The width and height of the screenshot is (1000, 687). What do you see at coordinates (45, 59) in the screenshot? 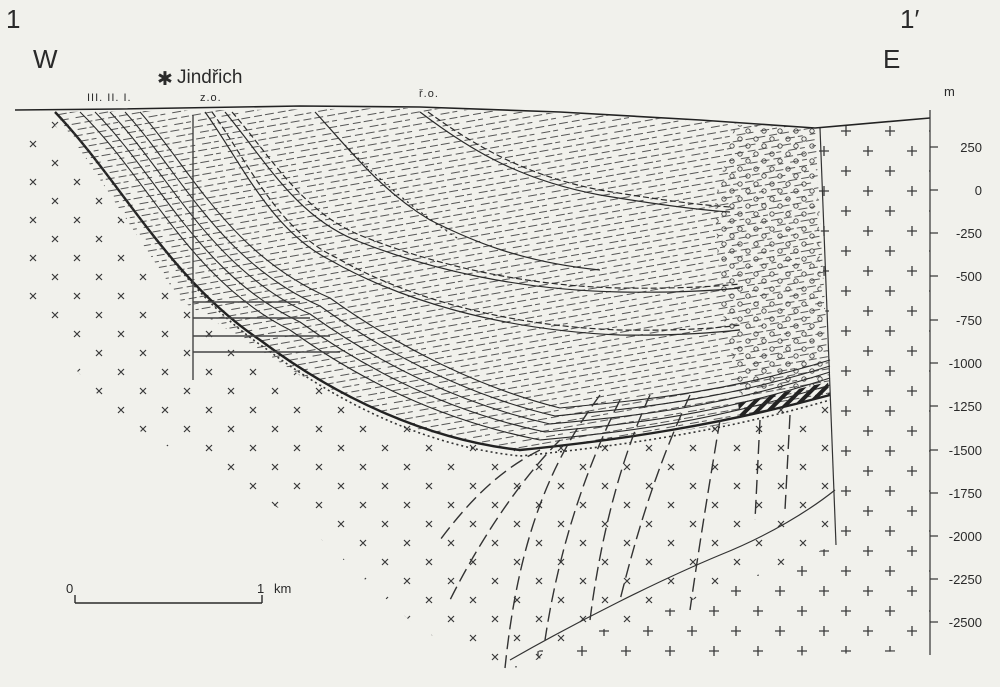
I see `west-label: W` at bounding box center [45, 59].